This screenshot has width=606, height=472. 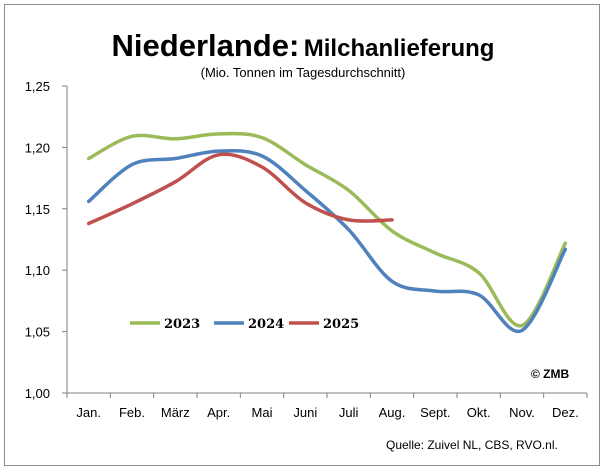 What do you see at coordinates (479, 412) in the screenshot?
I see `x-tick-label: Okt.` at bounding box center [479, 412].